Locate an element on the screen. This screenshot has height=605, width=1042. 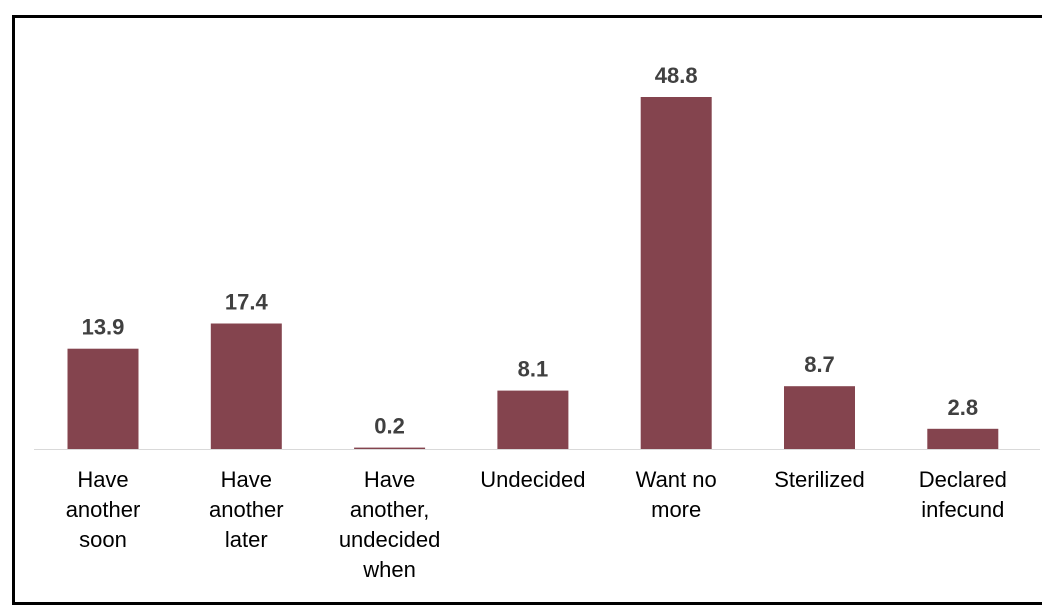
category-label-line: Undecided is located at coordinates (532, 479).